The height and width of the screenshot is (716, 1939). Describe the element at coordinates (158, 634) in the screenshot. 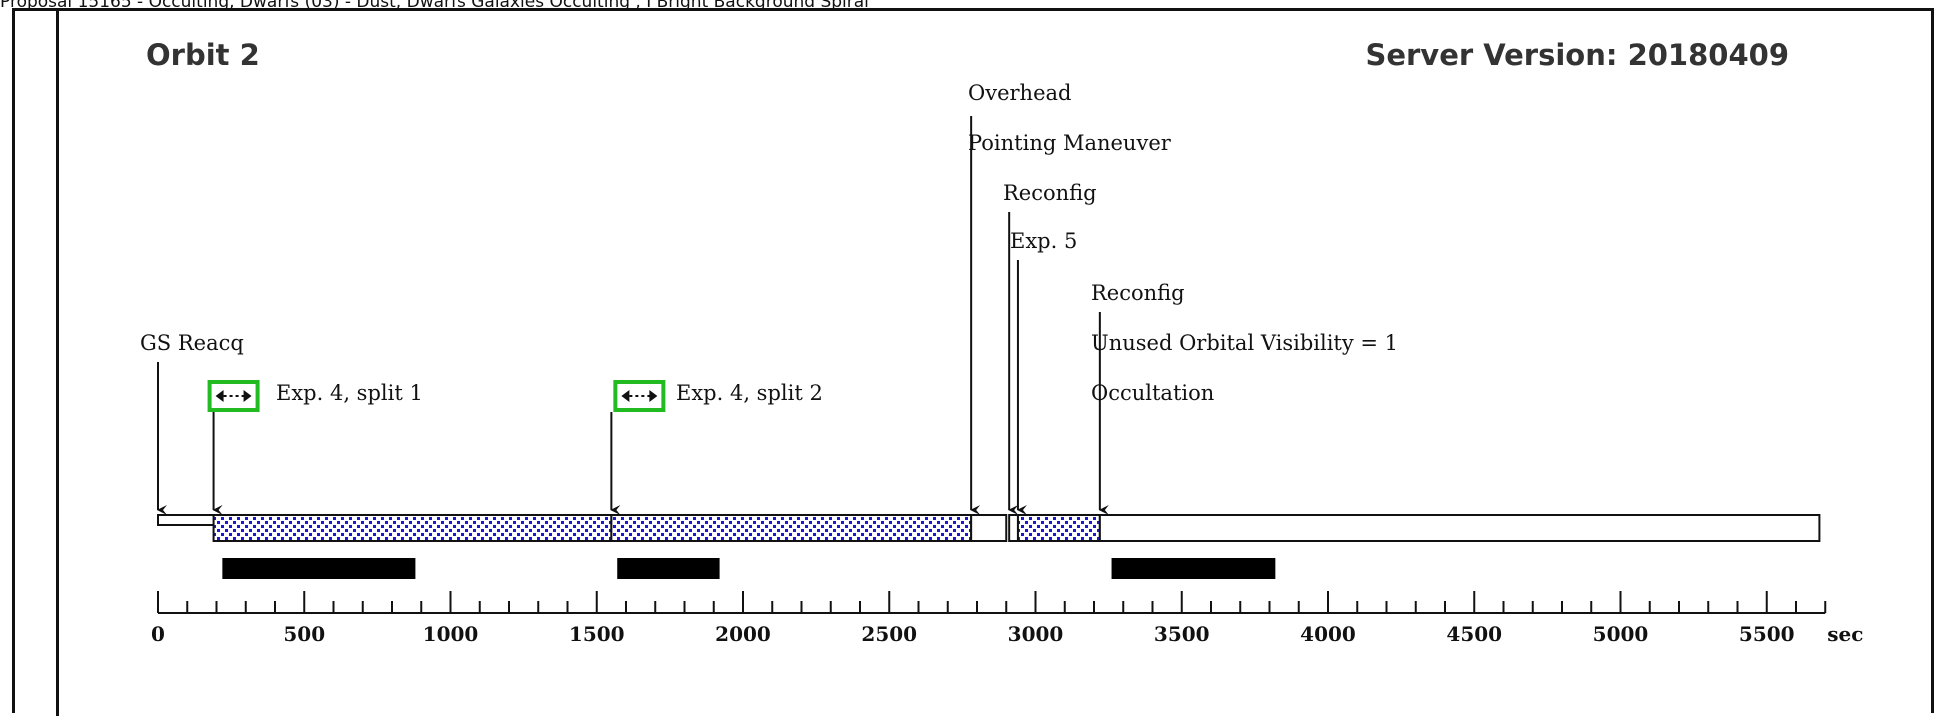

I see `tick-label-0: 0` at that location.